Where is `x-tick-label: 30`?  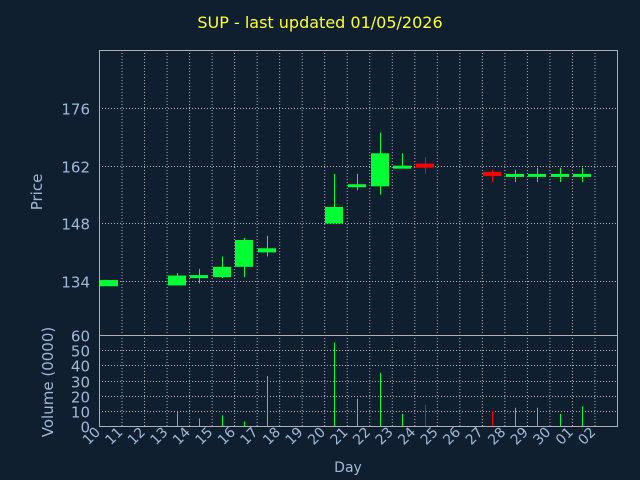 x-tick-label: 30 is located at coordinates (542, 437).